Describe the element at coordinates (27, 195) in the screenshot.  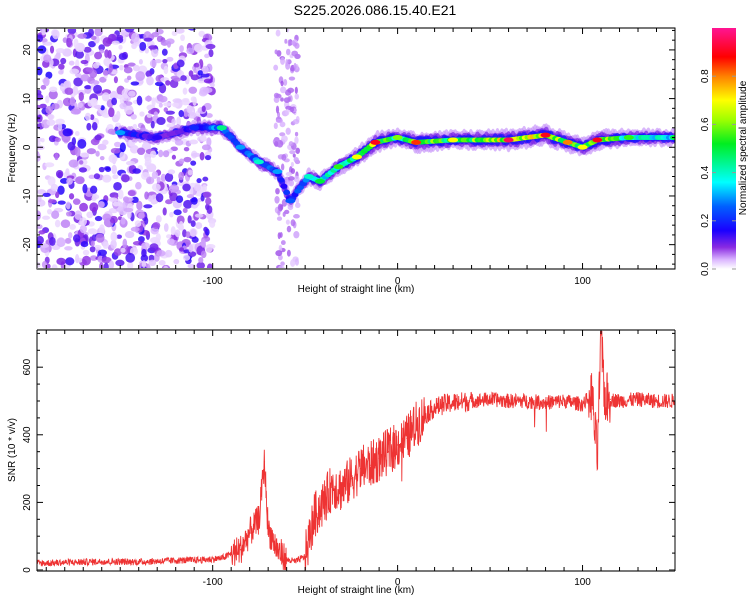
I see `y-tick-label: -10` at that location.